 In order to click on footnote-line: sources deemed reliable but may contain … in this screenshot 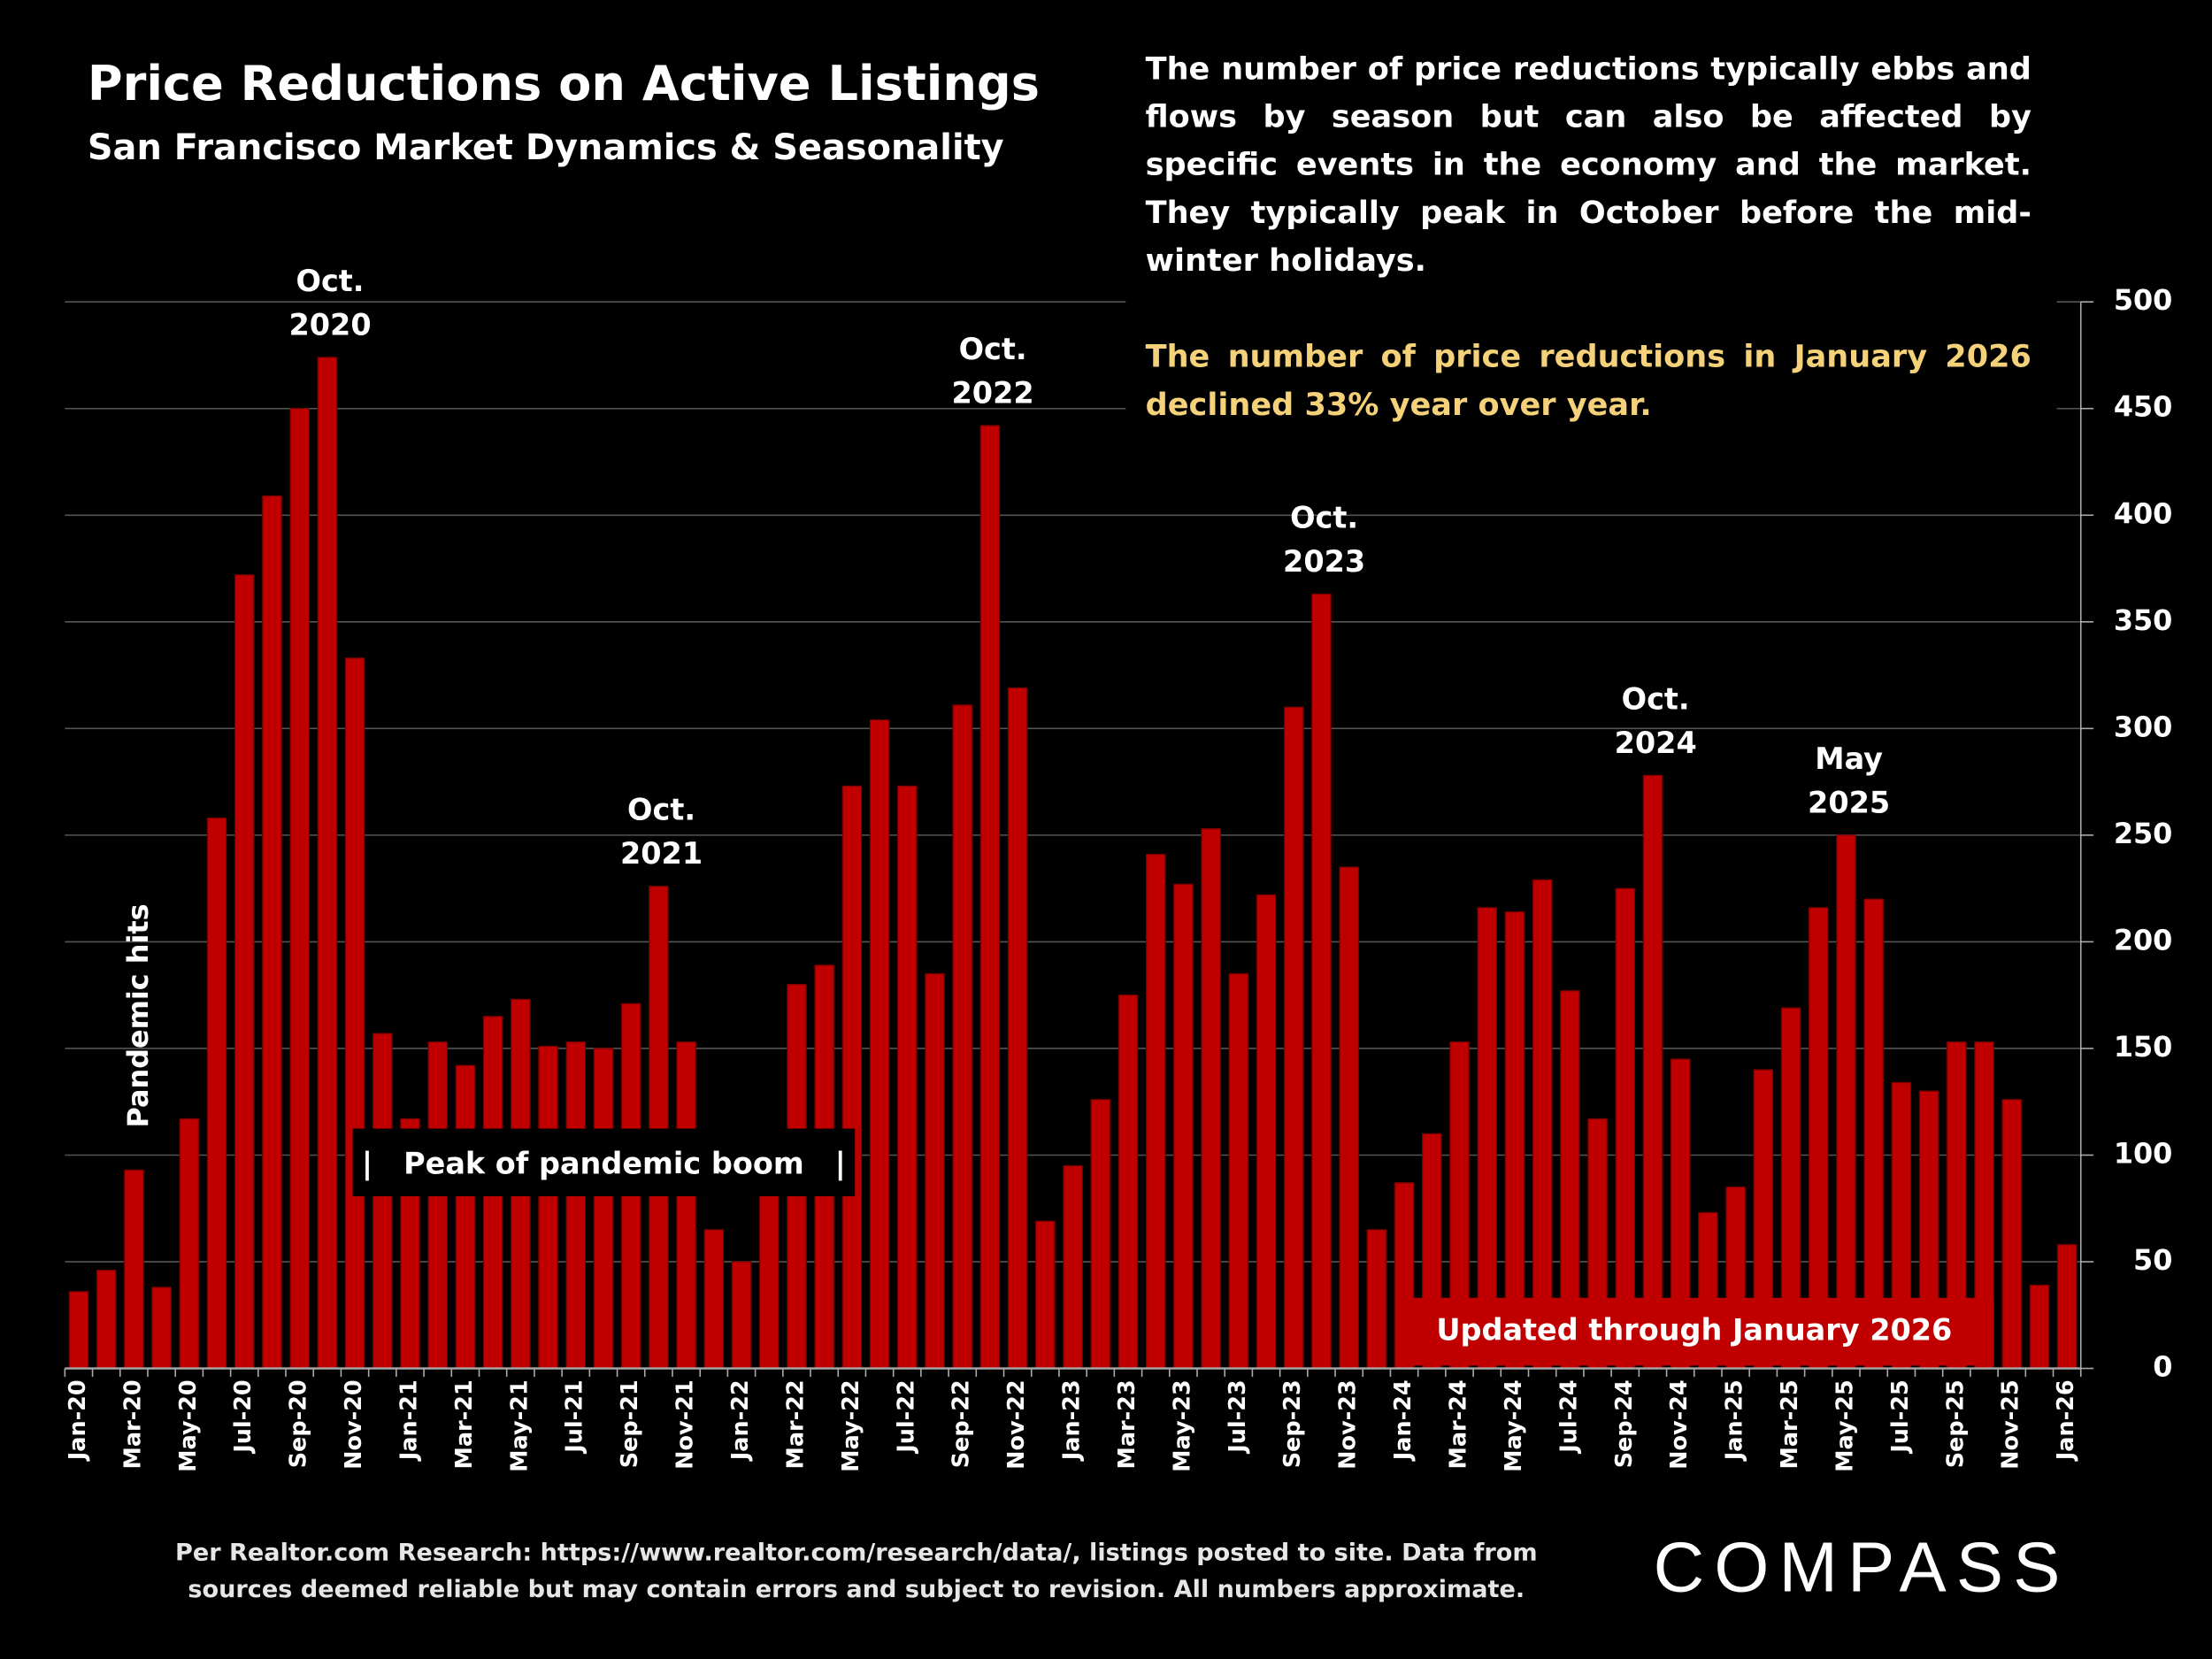, I will do `click(857, 1590)`.